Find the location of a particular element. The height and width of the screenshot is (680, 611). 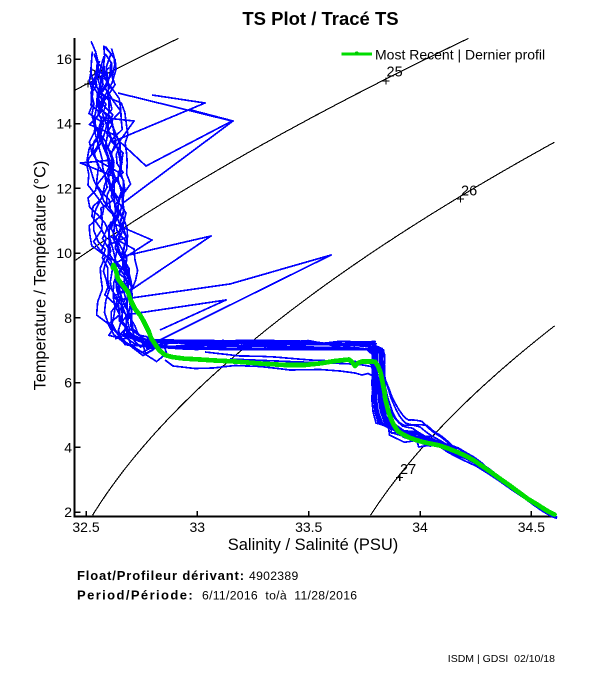

svg-text: 33 is located at coordinates (198, 527).